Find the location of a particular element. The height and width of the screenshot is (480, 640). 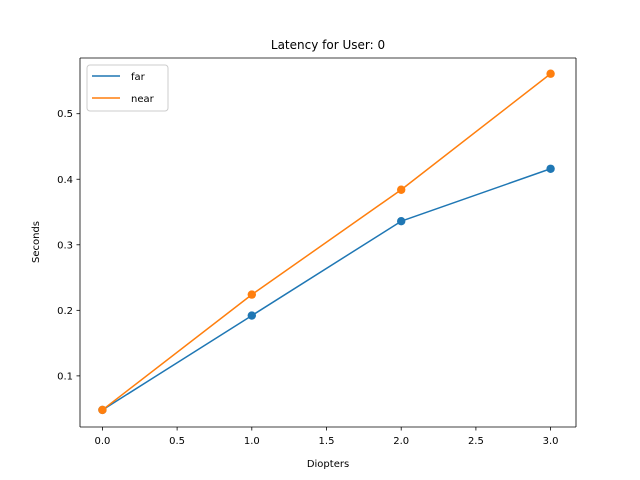

y-axis-ticks: 0.1 0.2 0.3 0.4 0.5 is located at coordinates (68, 245).